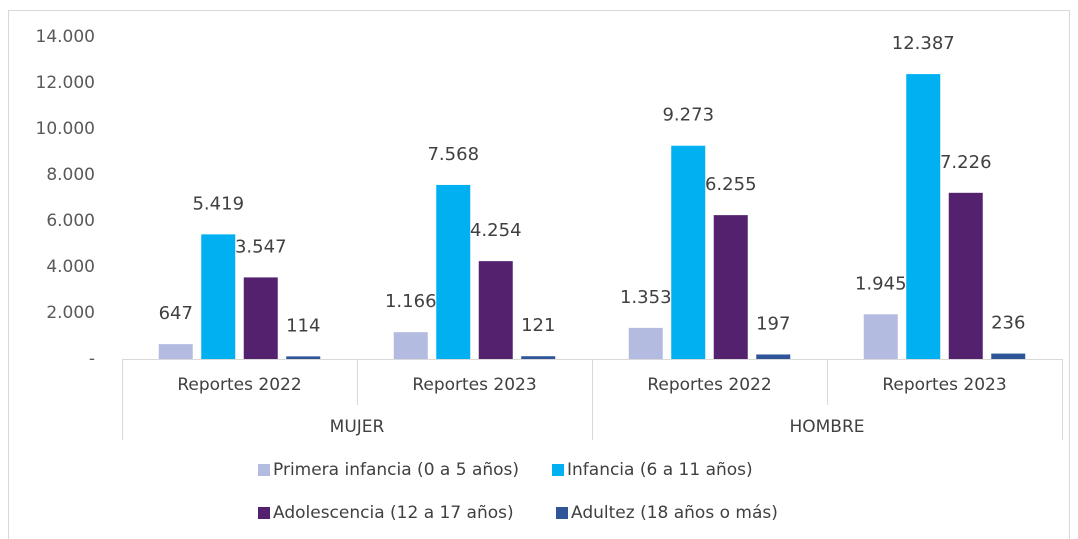  I want to click on value-label: 236, so click(1008, 323).